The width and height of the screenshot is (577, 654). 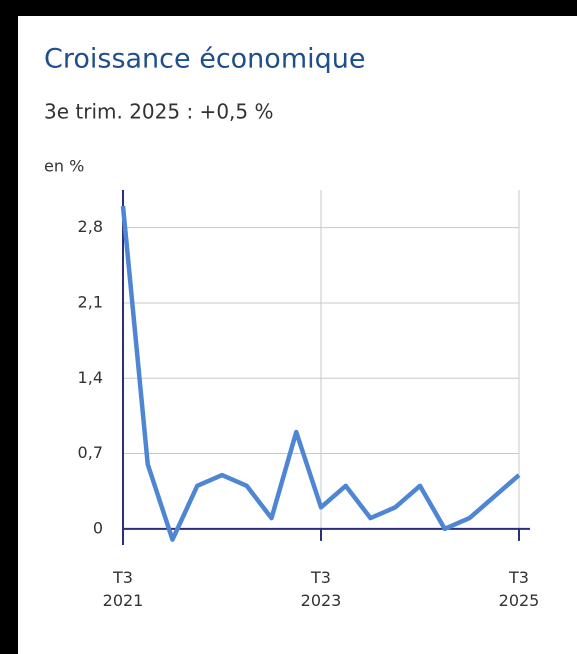 What do you see at coordinates (123, 589) in the screenshot?
I see `x-tick-label: T3 2021` at bounding box center [123, 589].